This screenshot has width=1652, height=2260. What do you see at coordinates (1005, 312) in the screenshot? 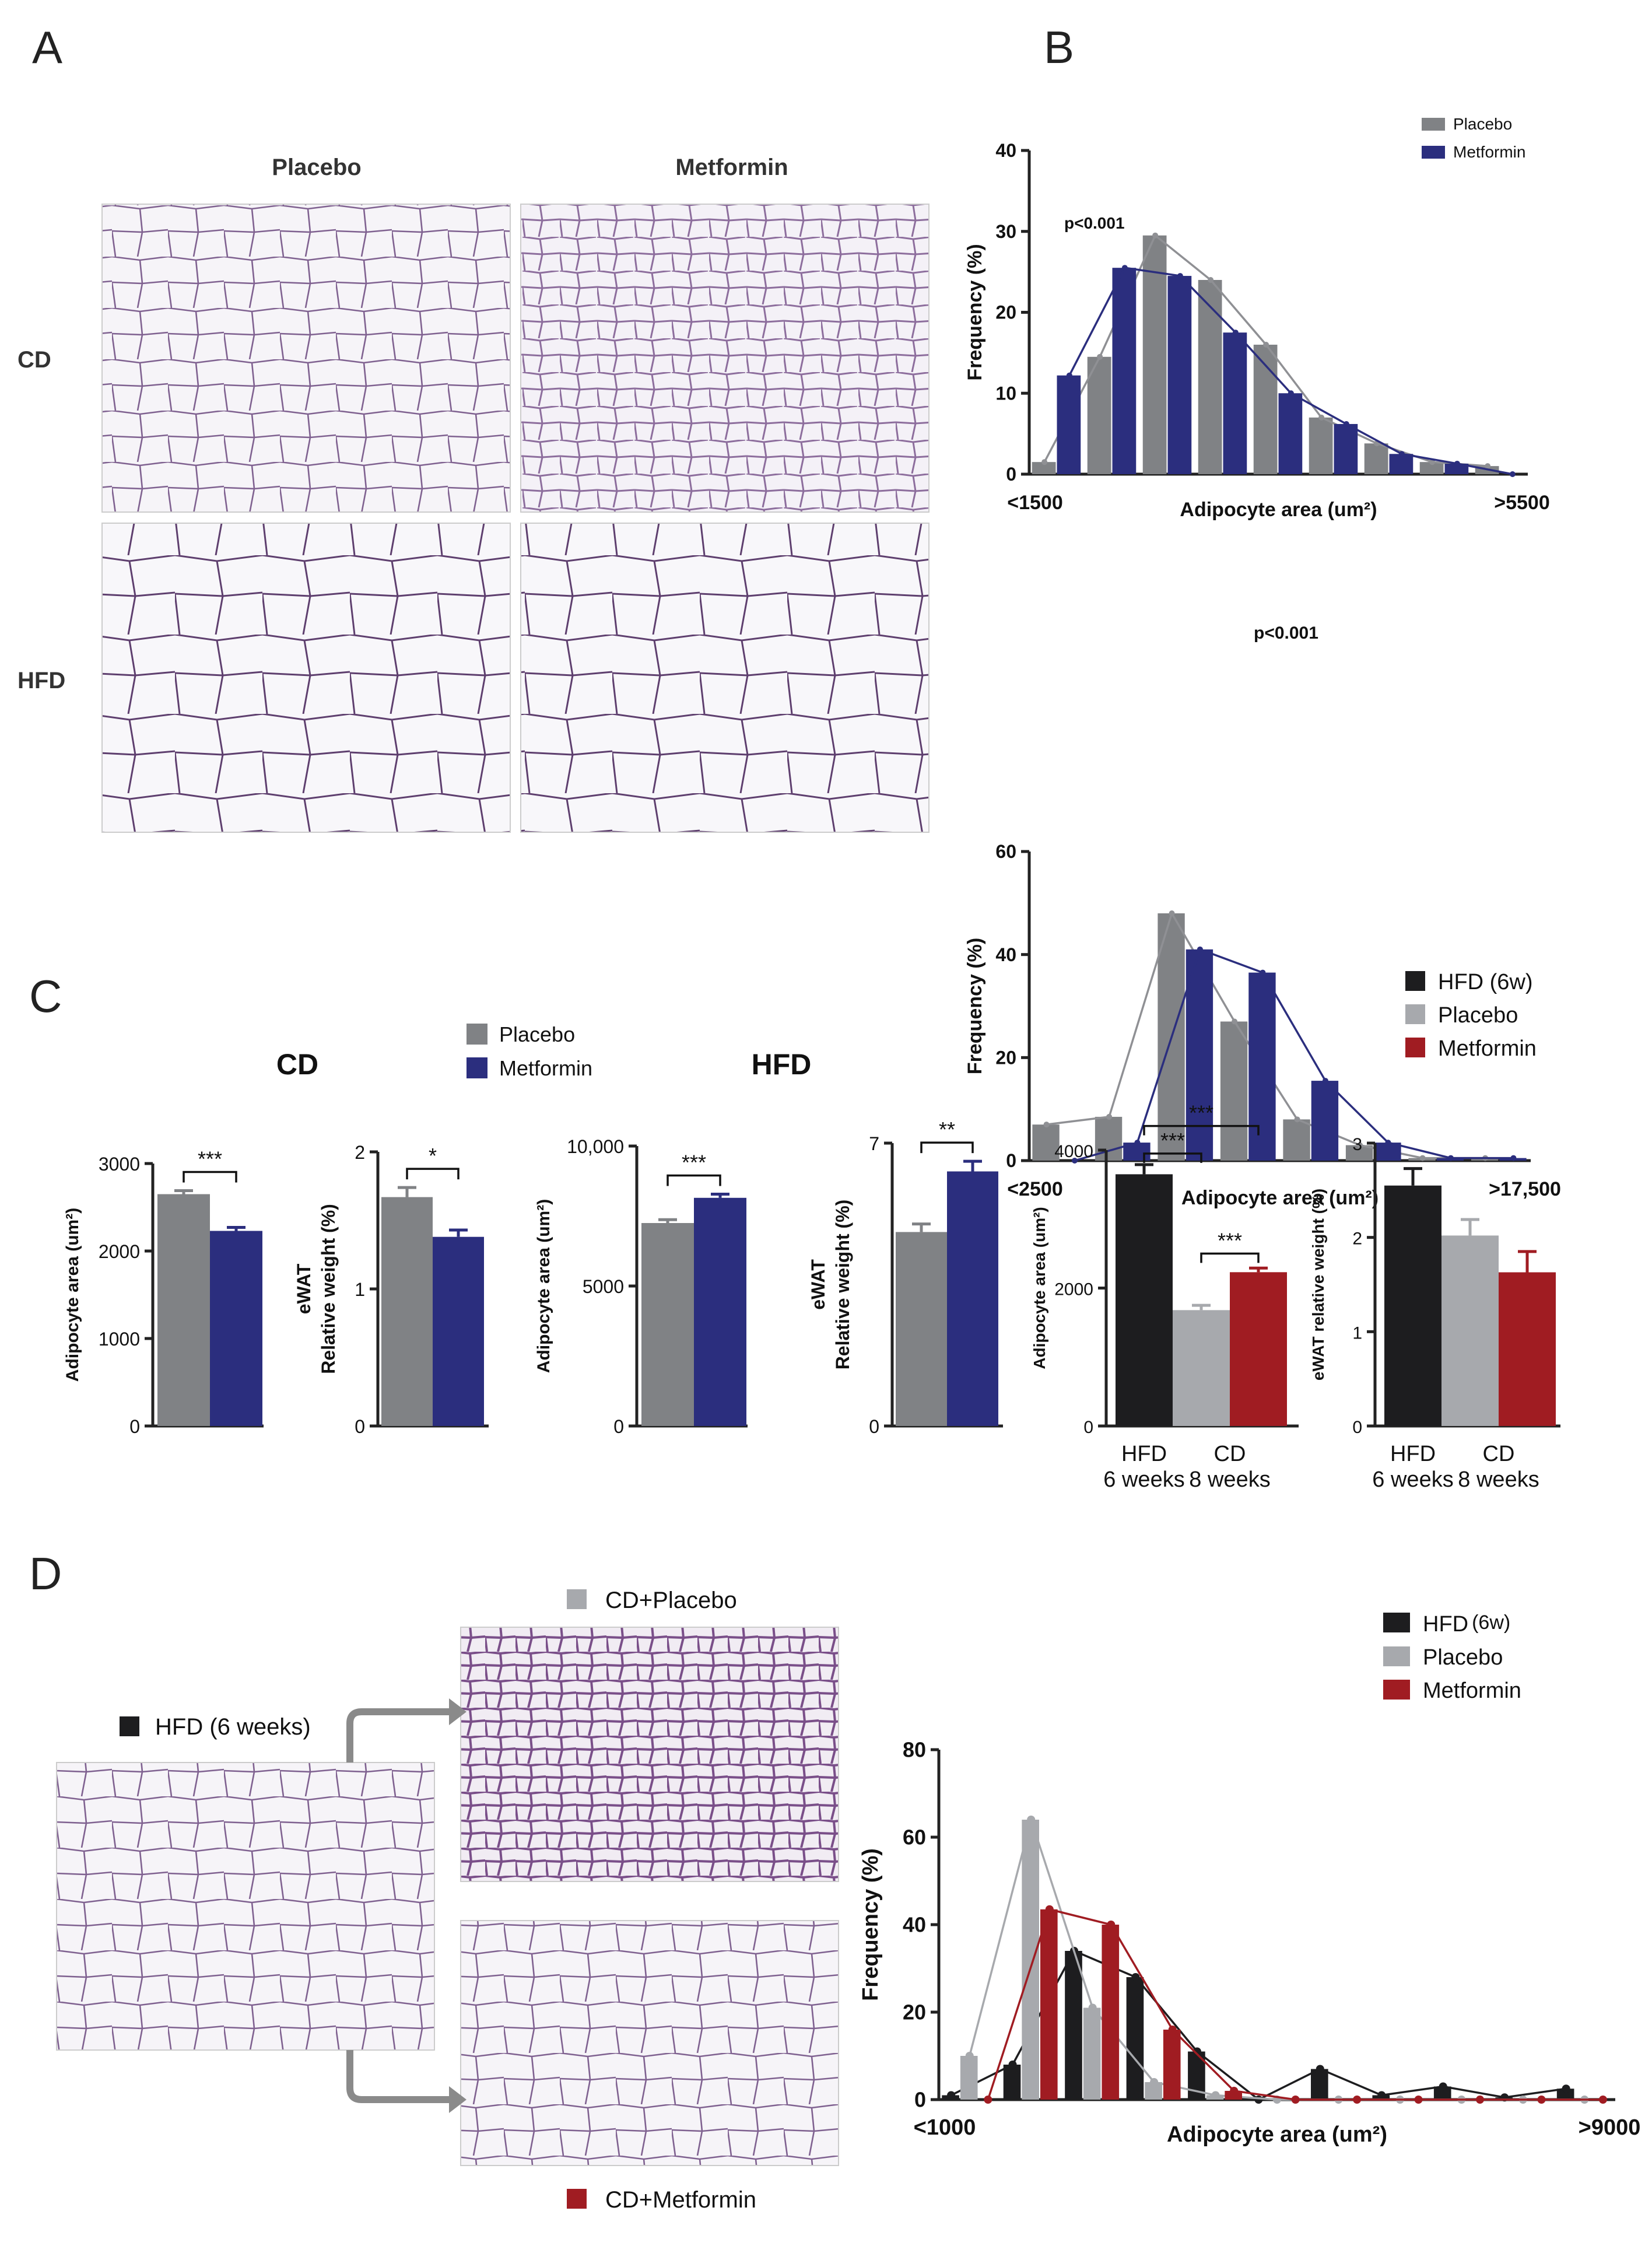
I see `y-tick-label: 20` at bounding box center [1005, 312].